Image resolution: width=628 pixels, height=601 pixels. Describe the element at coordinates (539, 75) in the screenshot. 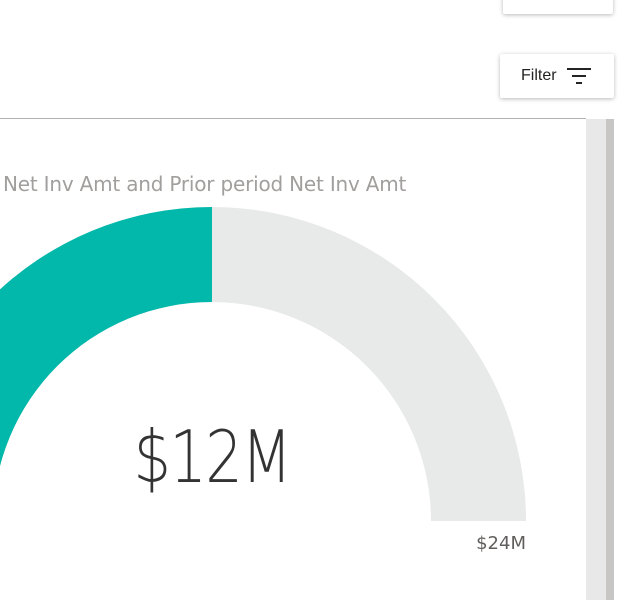

I see `filter-button-label: Filter` at that location.